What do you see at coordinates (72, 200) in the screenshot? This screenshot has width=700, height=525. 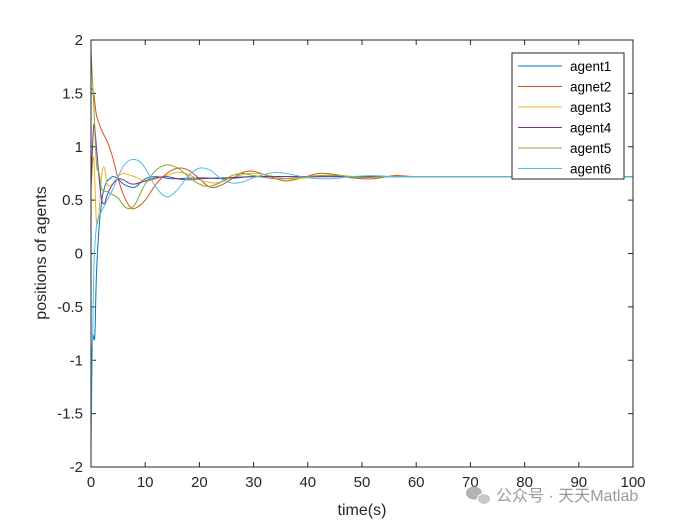 I see `y-tick-label: 0.5` at bounding box center [72, 200].